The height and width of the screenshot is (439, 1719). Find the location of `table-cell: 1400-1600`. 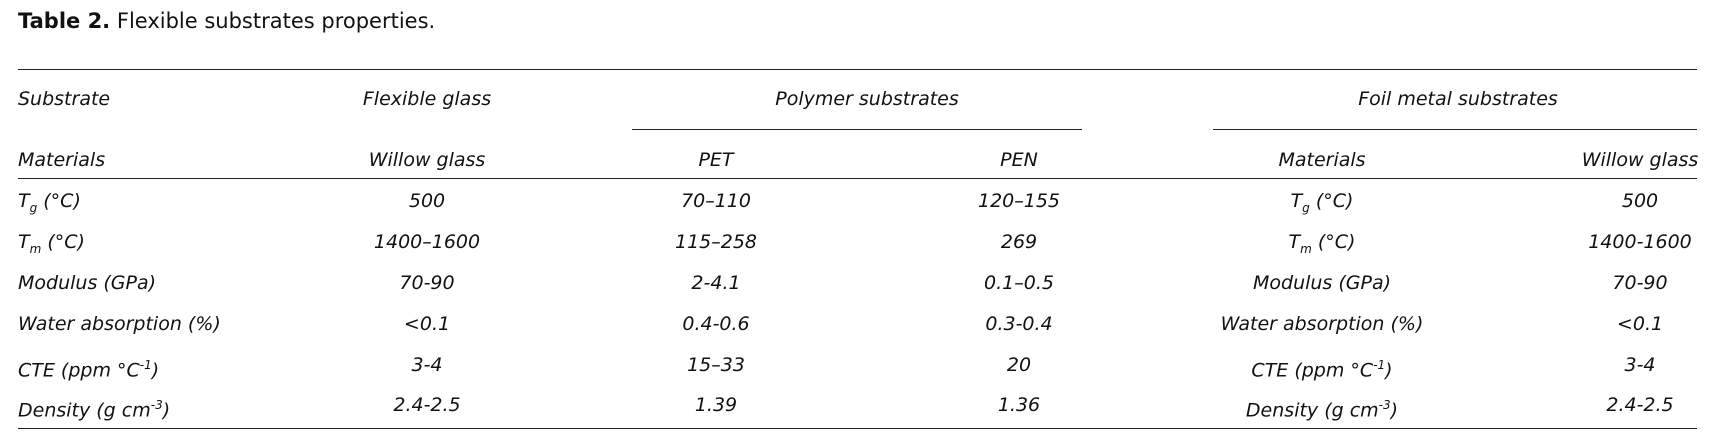

table-cell: 1400-1600 is located at coordinates (1640, 242).